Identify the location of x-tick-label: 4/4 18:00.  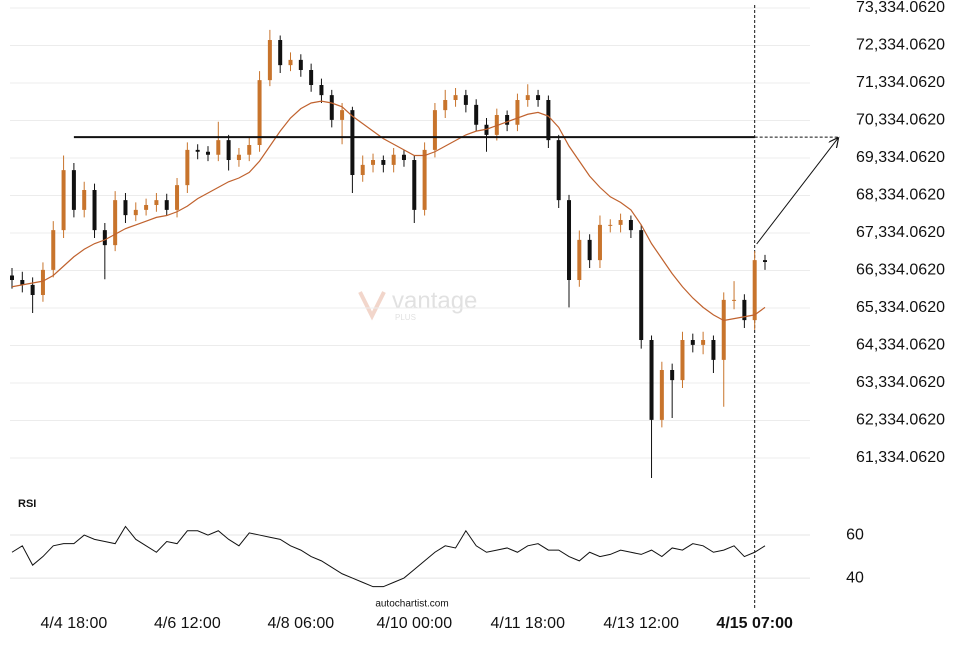
(74, 623).